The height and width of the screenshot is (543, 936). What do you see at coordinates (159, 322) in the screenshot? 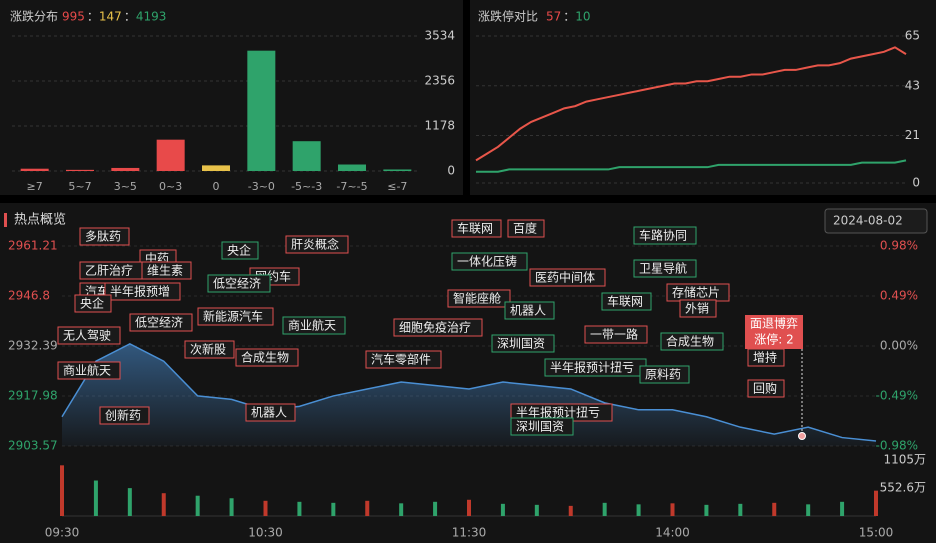
I see `tag: 低空经济` at bounding box center [159, 322].